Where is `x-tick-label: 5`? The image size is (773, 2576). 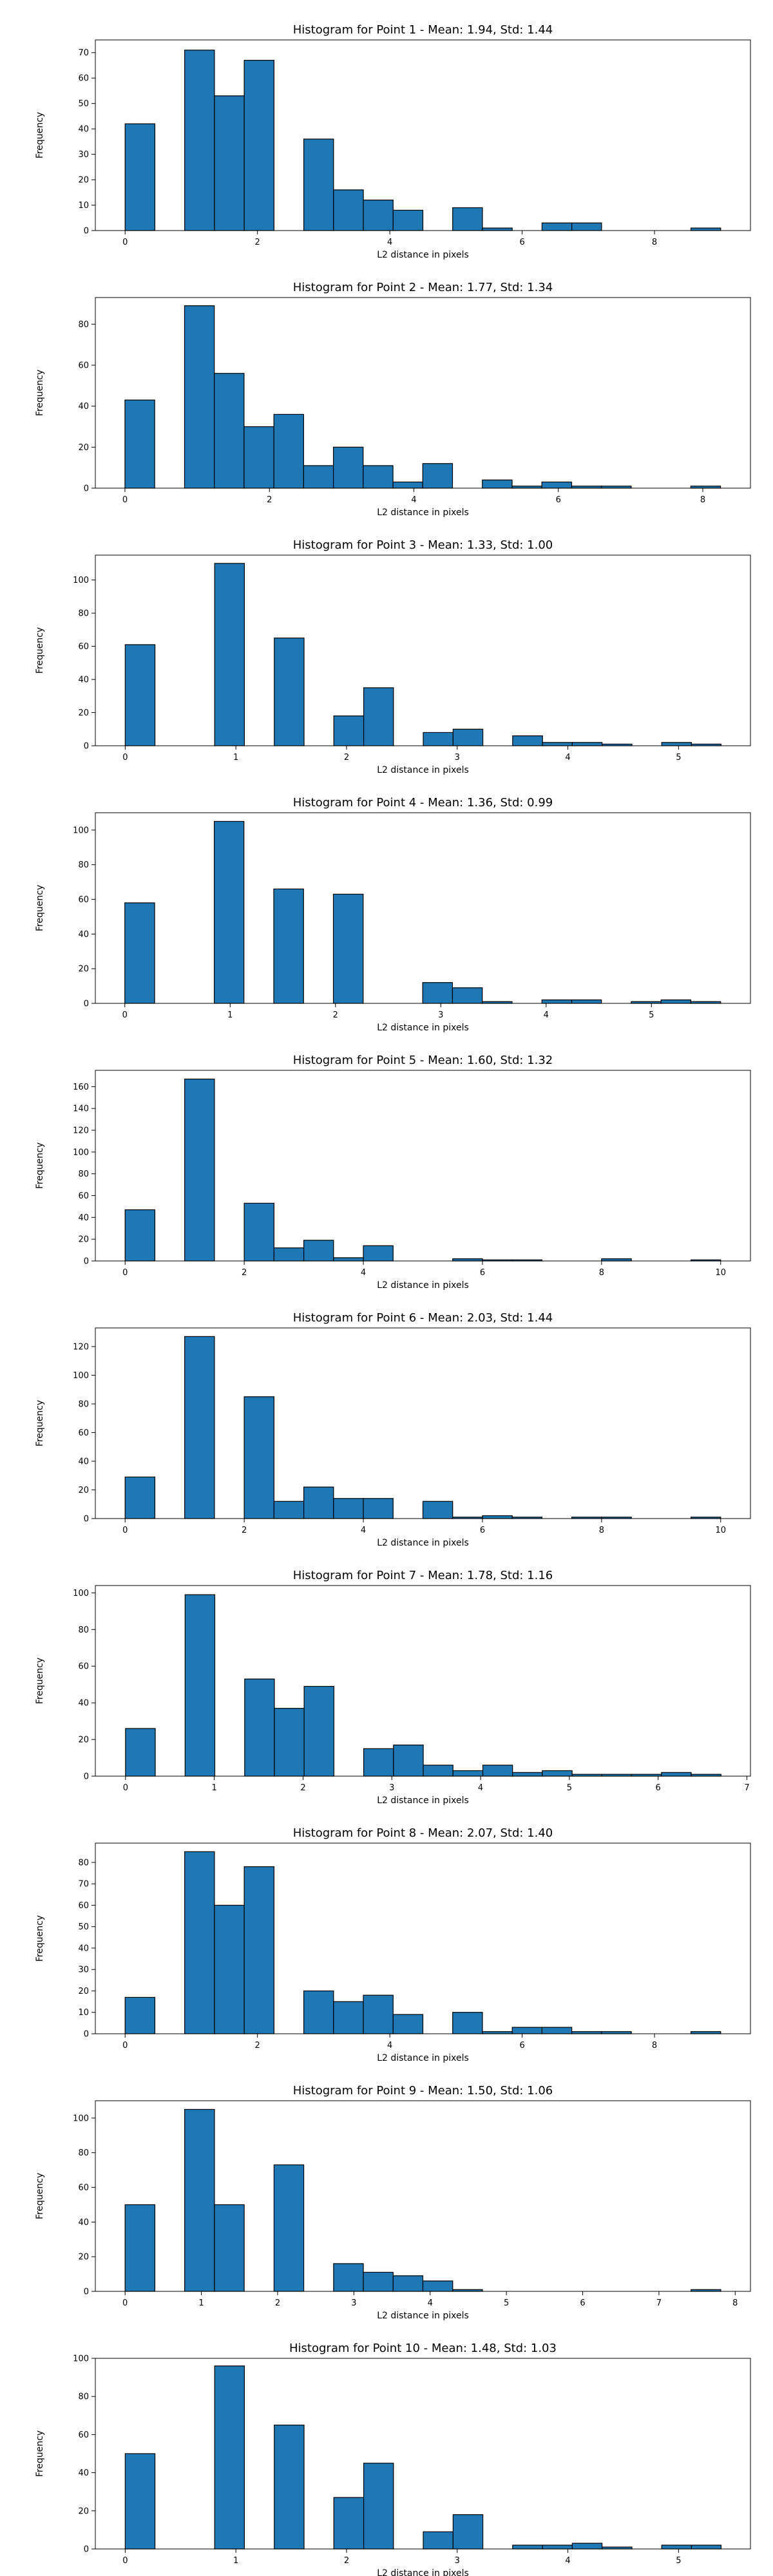
x-tick-label: 5 is located at coordinates (678, 2561).